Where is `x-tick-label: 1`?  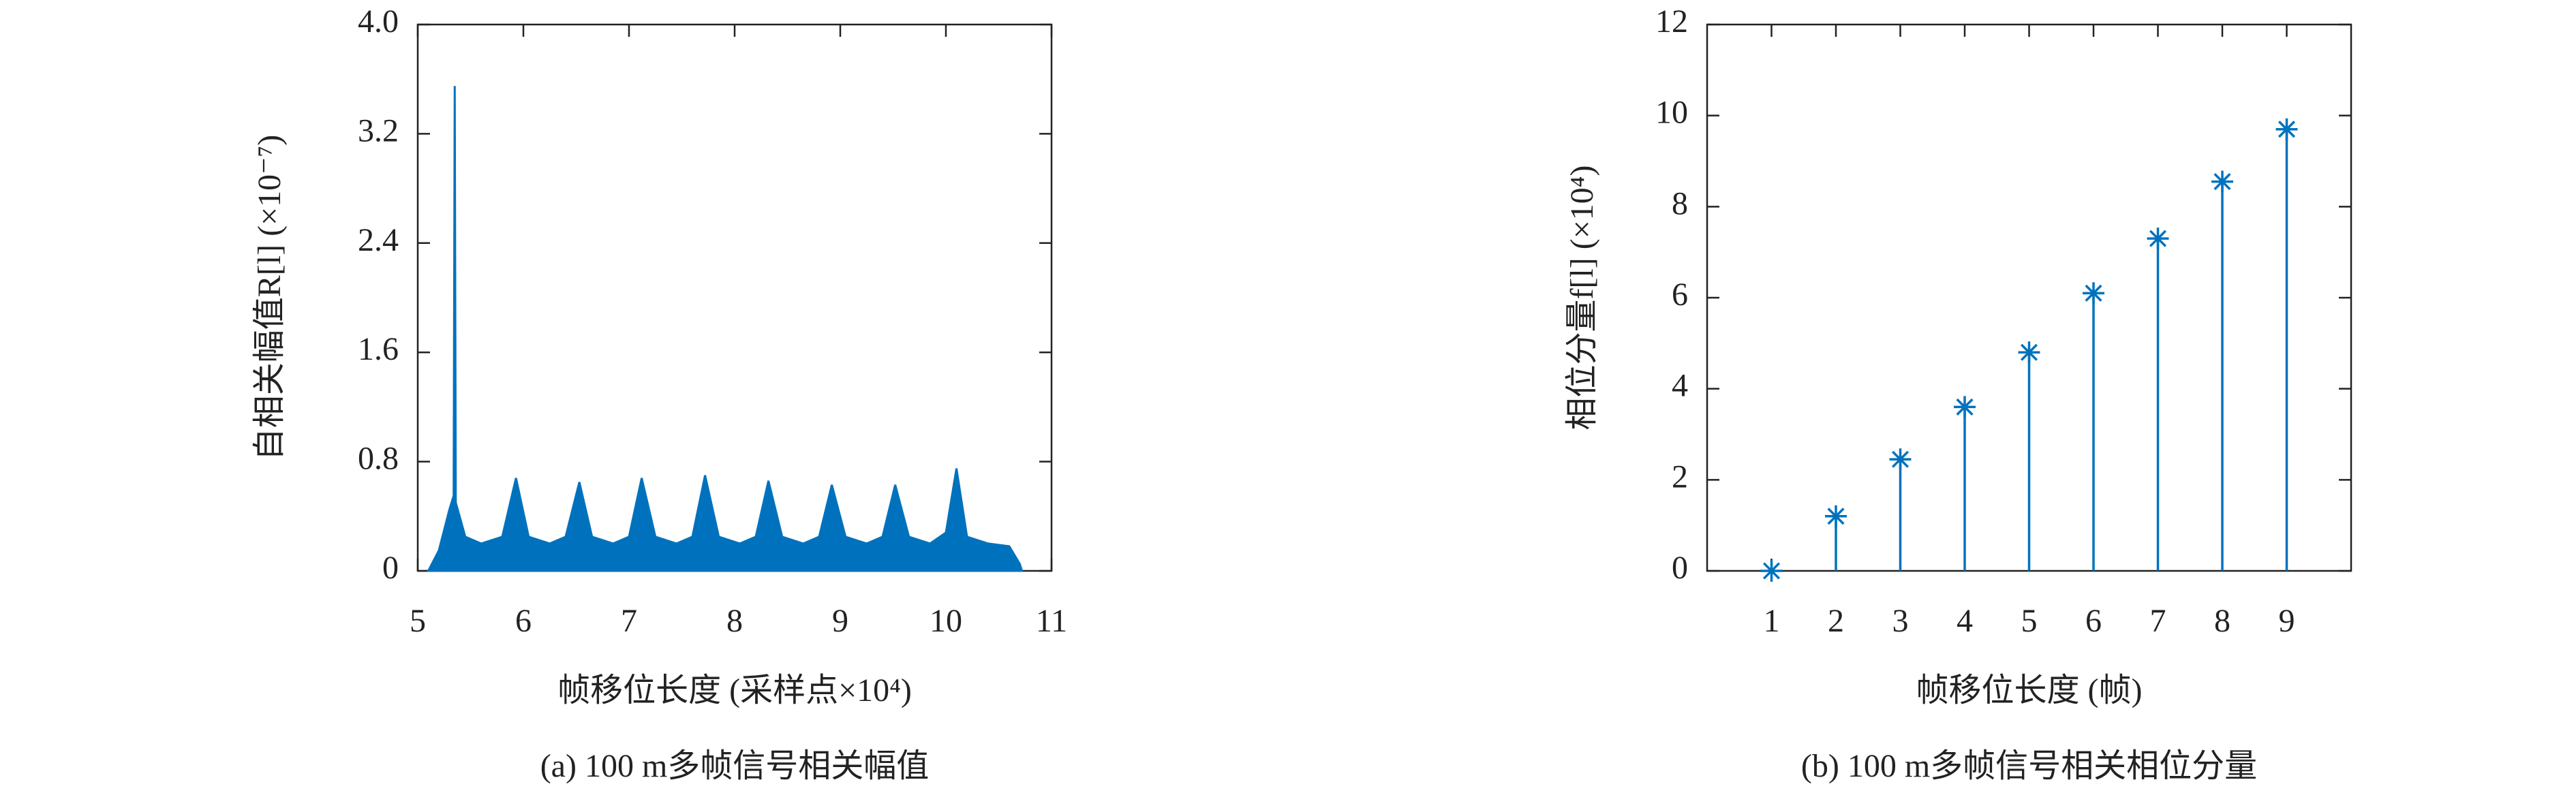 x-tick-label: 1 is located at coordinates (1772, 621).